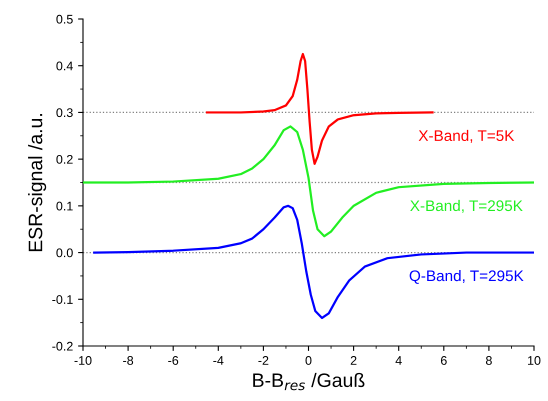 The width and height of the screenshot is (548, 401). I want to click on series-label: X-Band, T=295K, so click(466, 206).